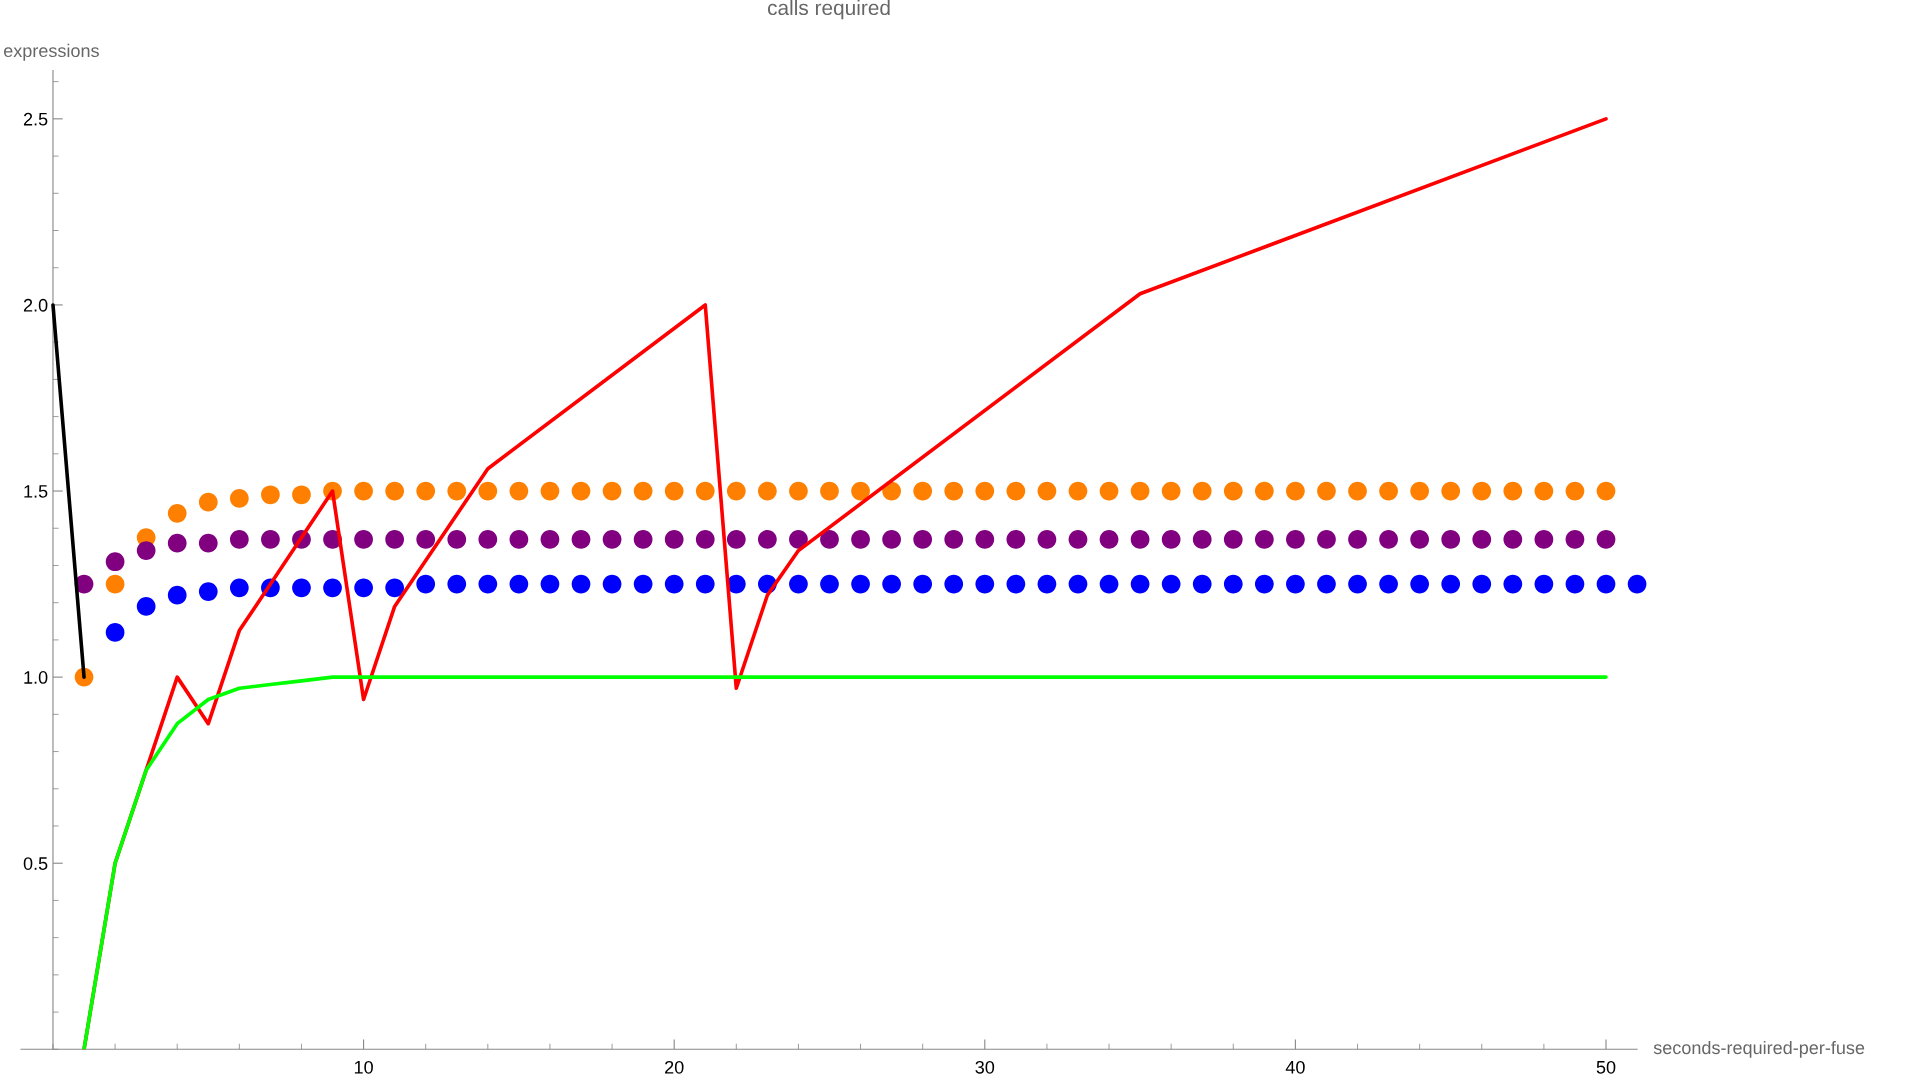 This screenshot has height=1084, width=1908. Describe the element at coordinates (1295, 1067) in the screenshot. I see `x-tick-label: 40` at that location.